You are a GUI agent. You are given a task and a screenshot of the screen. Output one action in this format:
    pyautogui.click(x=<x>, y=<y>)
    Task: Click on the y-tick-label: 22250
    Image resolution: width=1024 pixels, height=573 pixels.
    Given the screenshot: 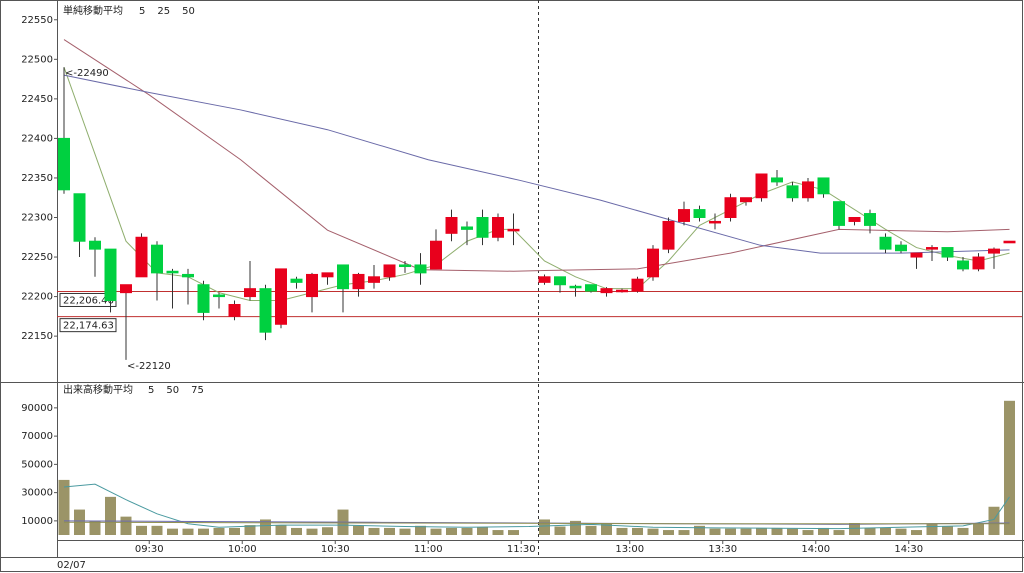 What is the action you would take?
    pyautogui.click(x=37, y=257)
    